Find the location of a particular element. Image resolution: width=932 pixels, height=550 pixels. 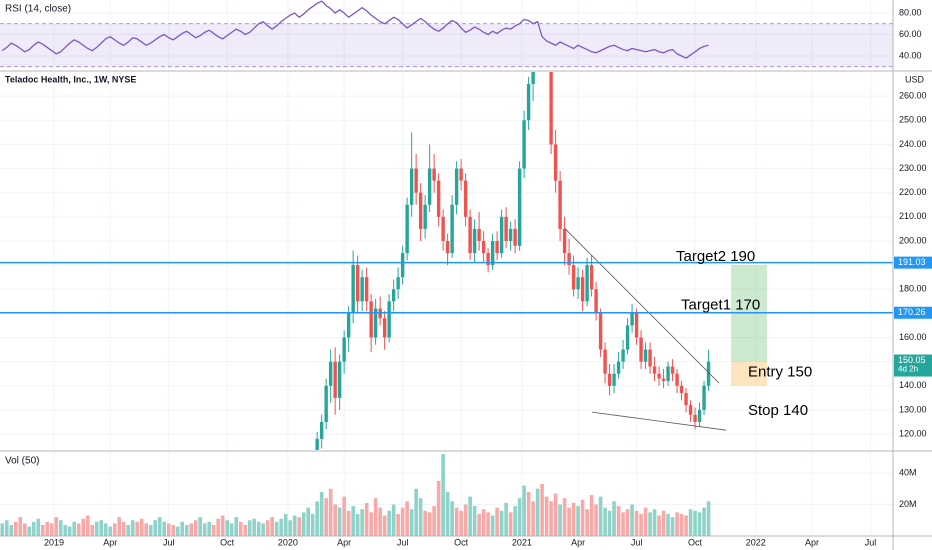

x-tick-label: Jul is located at coordinates (871, 542).